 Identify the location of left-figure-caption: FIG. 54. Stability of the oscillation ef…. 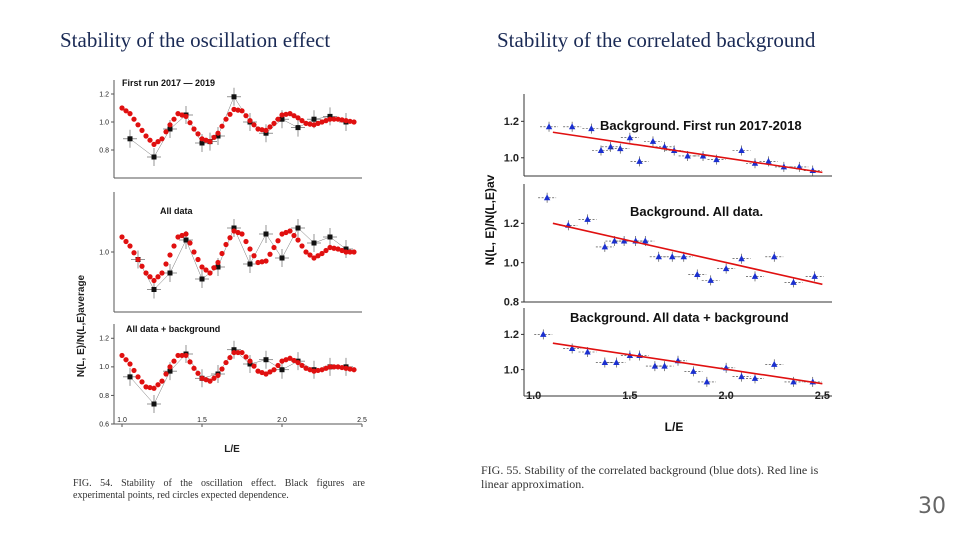
(219, 489).